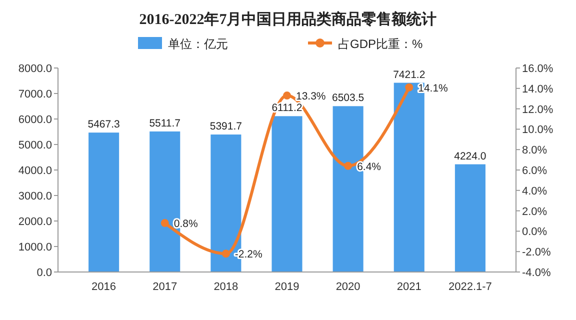  What do you see at coordinates (538, 110) in the screenshot?
I see `y2-tick-label: 12.0%` at bounding box center [538, 110].